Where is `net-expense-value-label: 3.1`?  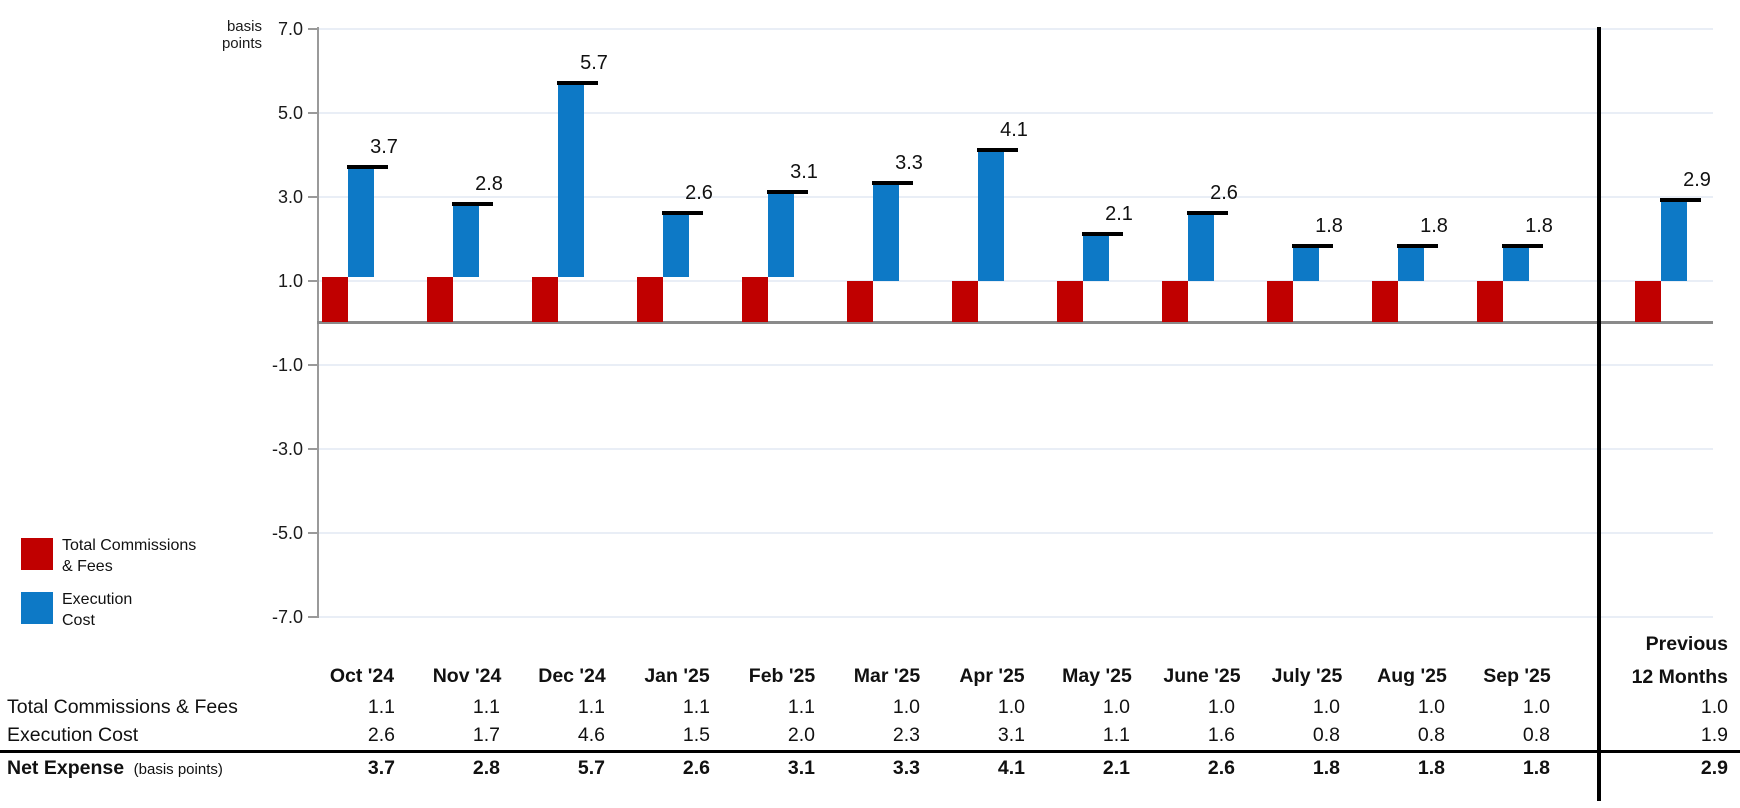
net-expense-value-label: 3.1 is located at coordinates (804, 171).